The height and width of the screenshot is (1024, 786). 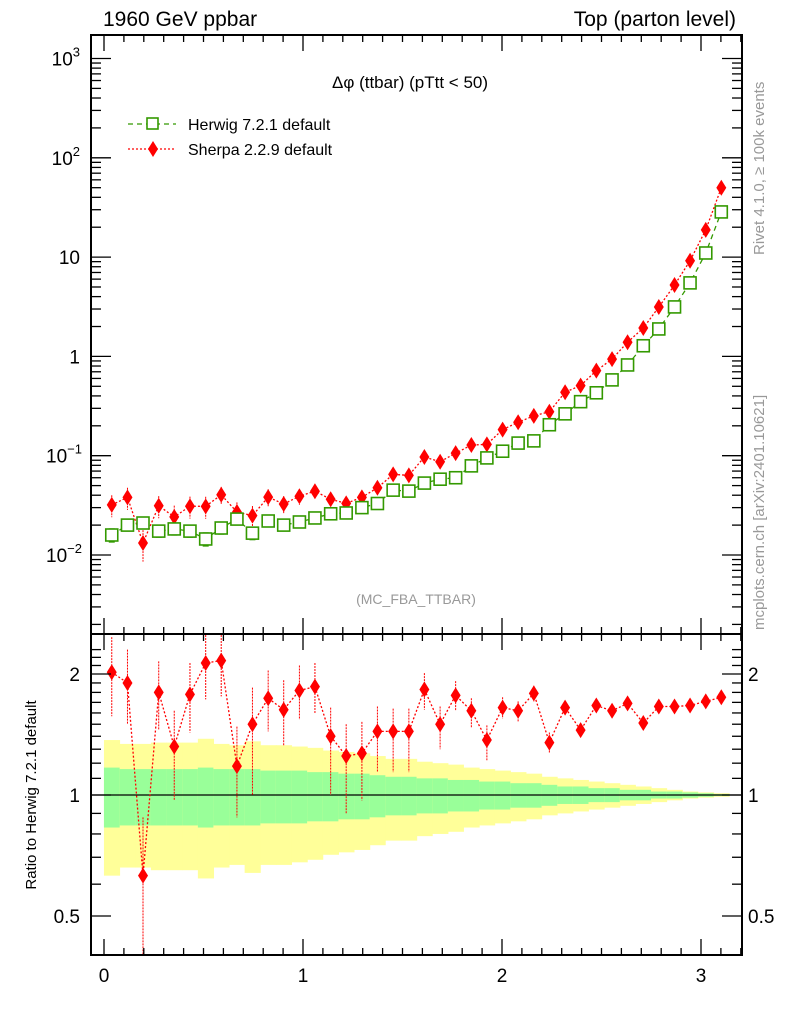 What do you see at coordinates (74, 675) in the screenshot?
I see `ratio-y-tick-label-left: 2` at bounding box center [74, 675].